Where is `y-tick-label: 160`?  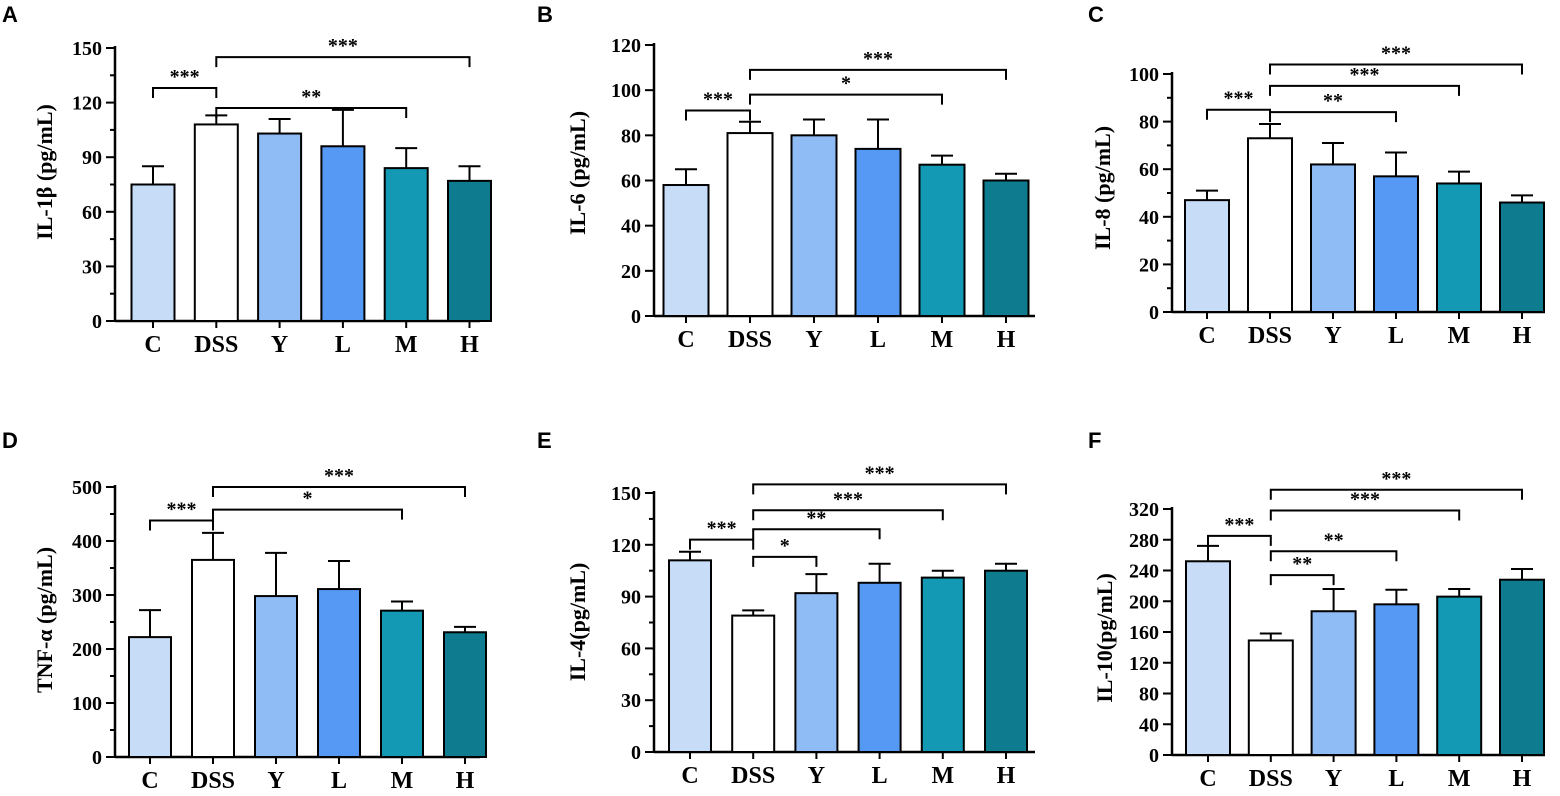
y-tick-label: 160 is located at coordinates (1144, 633).